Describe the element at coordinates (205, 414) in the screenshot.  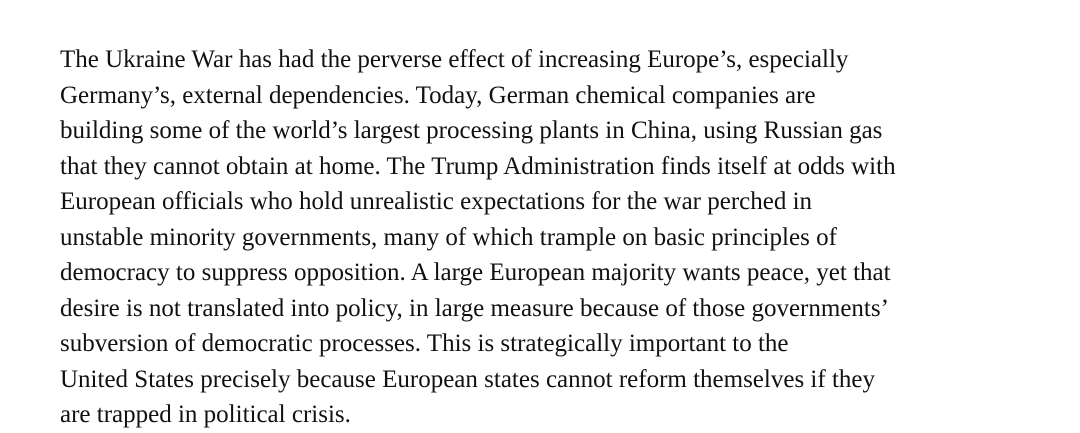
I see `text-line: are trapped in political crisis.` at that location.